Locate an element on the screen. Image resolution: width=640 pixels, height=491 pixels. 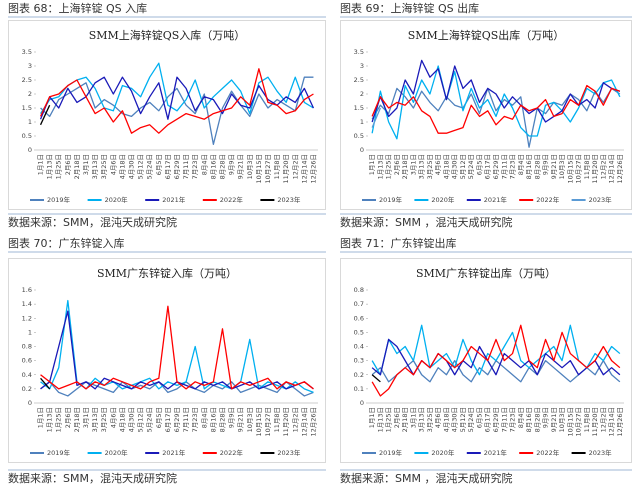
x-tick-label: 8月16日 is located at coordinates (213, 419).